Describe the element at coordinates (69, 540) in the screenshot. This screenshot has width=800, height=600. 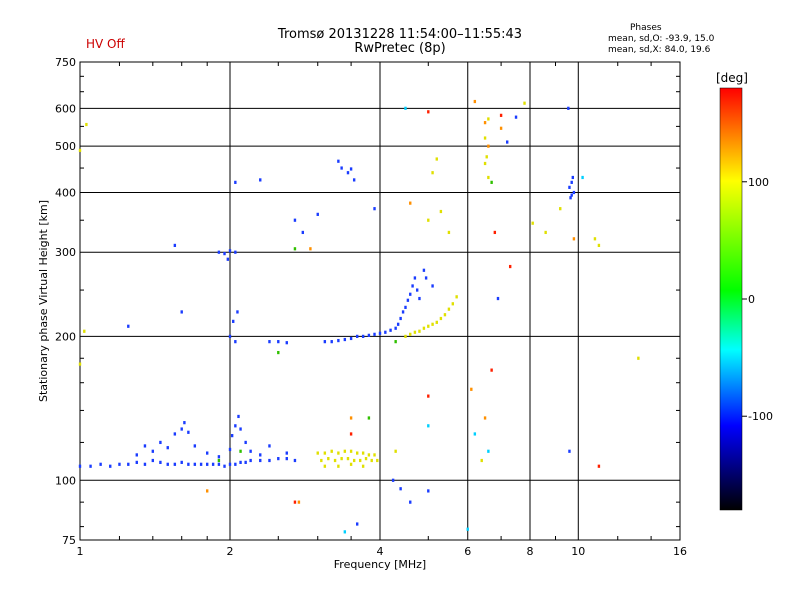
I see `y-tick-label: 75` at that location.